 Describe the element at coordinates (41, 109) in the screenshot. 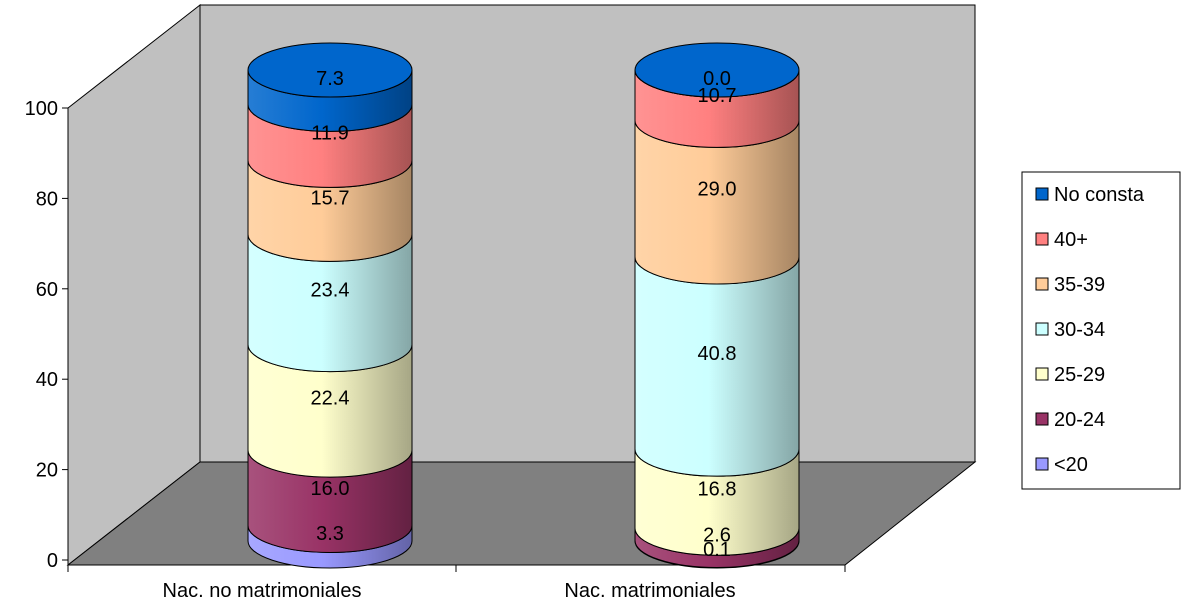

I see `y-tick-label: 100` at that location.